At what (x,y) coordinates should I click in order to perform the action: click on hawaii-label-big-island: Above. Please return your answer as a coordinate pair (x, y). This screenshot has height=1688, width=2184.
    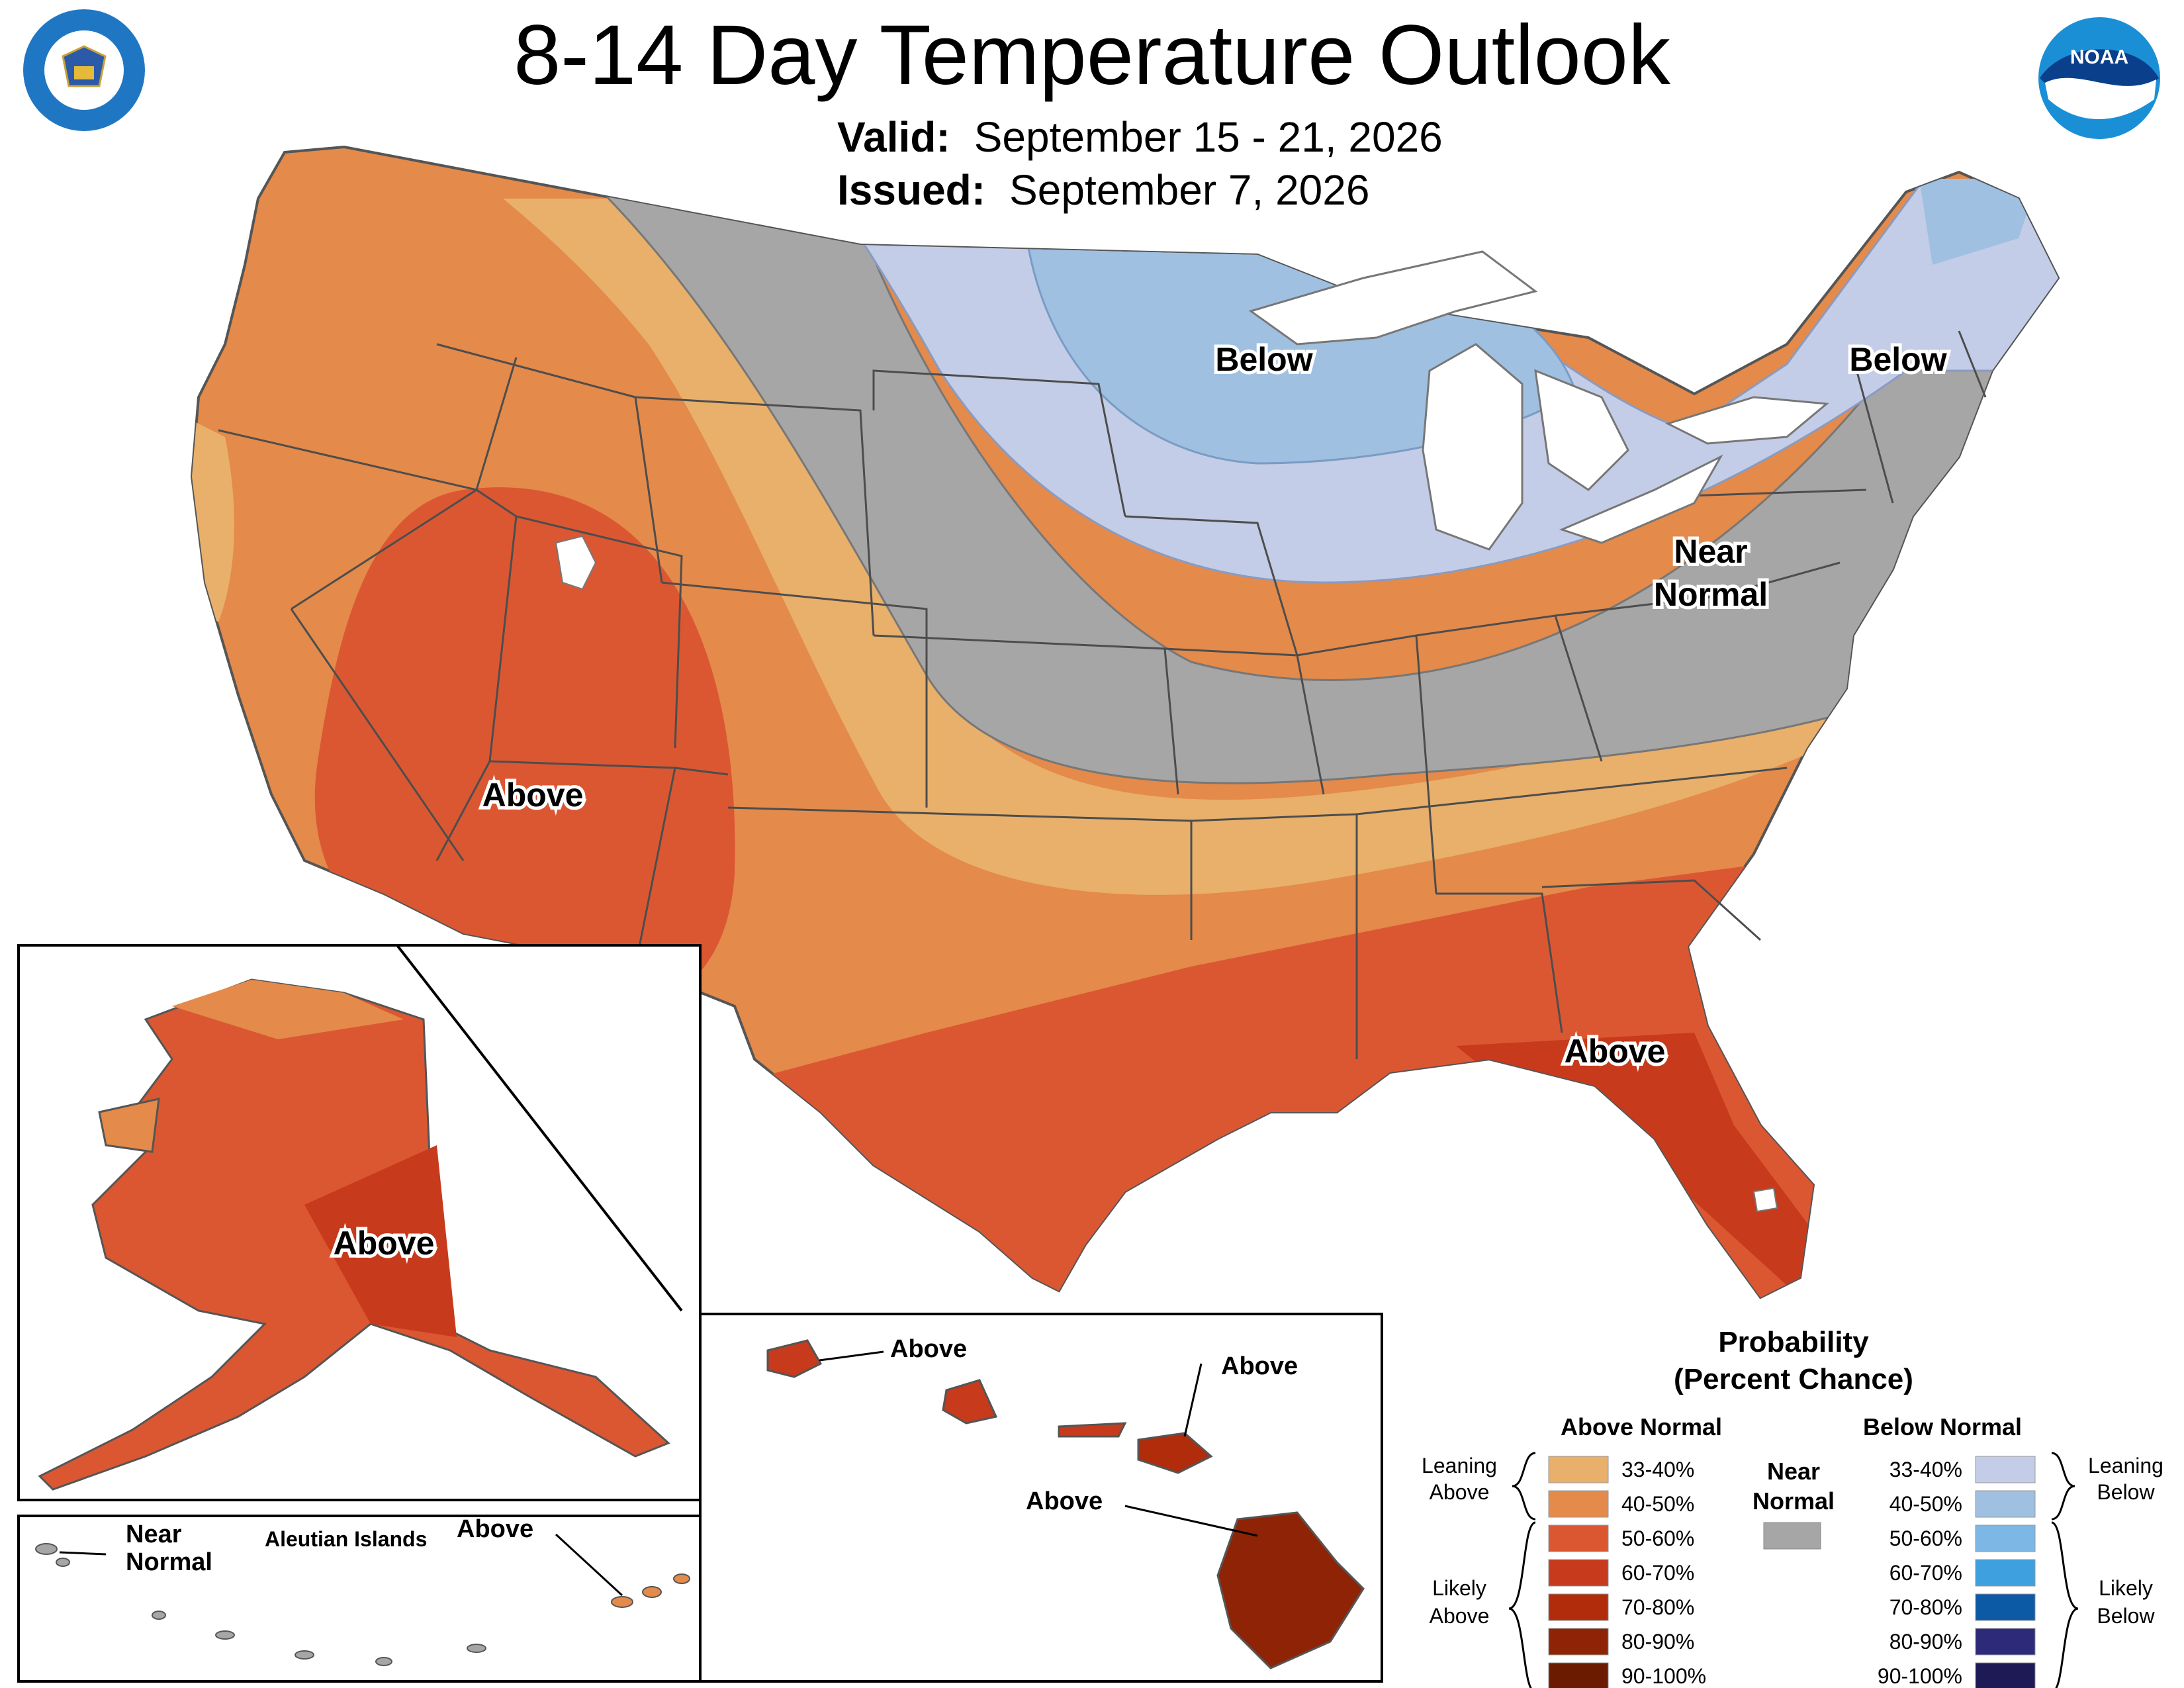
    Looking at the image, I should click on (1064, 1501).